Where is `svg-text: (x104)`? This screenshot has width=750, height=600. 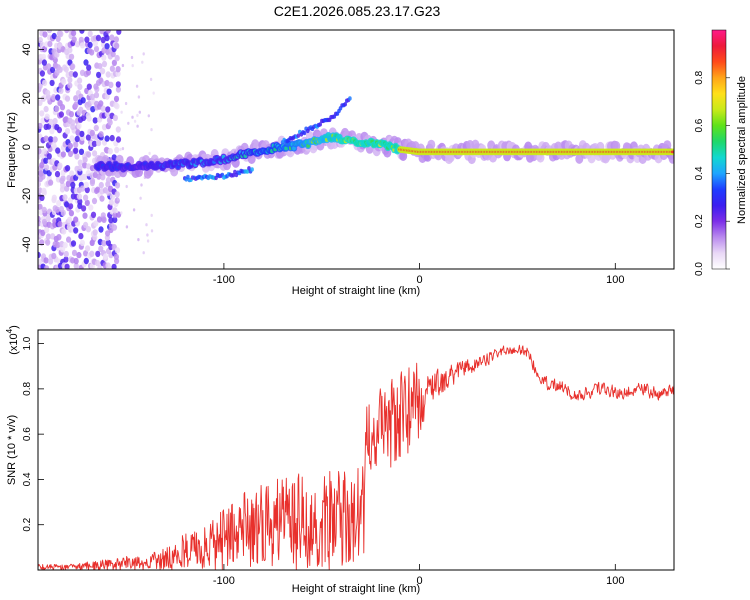
svg-text: (x104) is located at coordinates (12, 340).